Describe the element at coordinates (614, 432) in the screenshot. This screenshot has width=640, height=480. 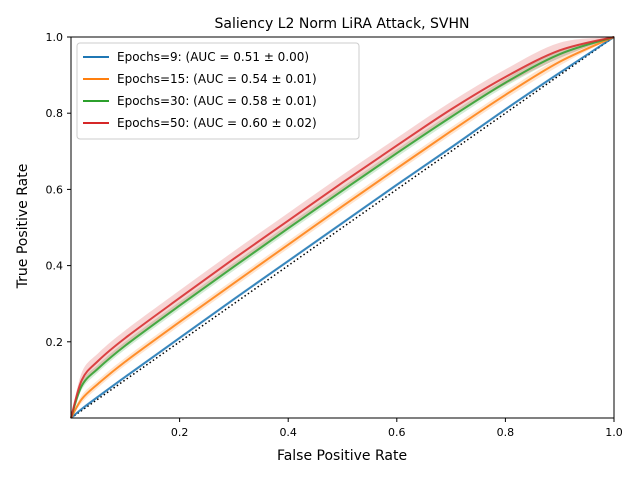
I see `x-tick-label: 1.0` at that location.